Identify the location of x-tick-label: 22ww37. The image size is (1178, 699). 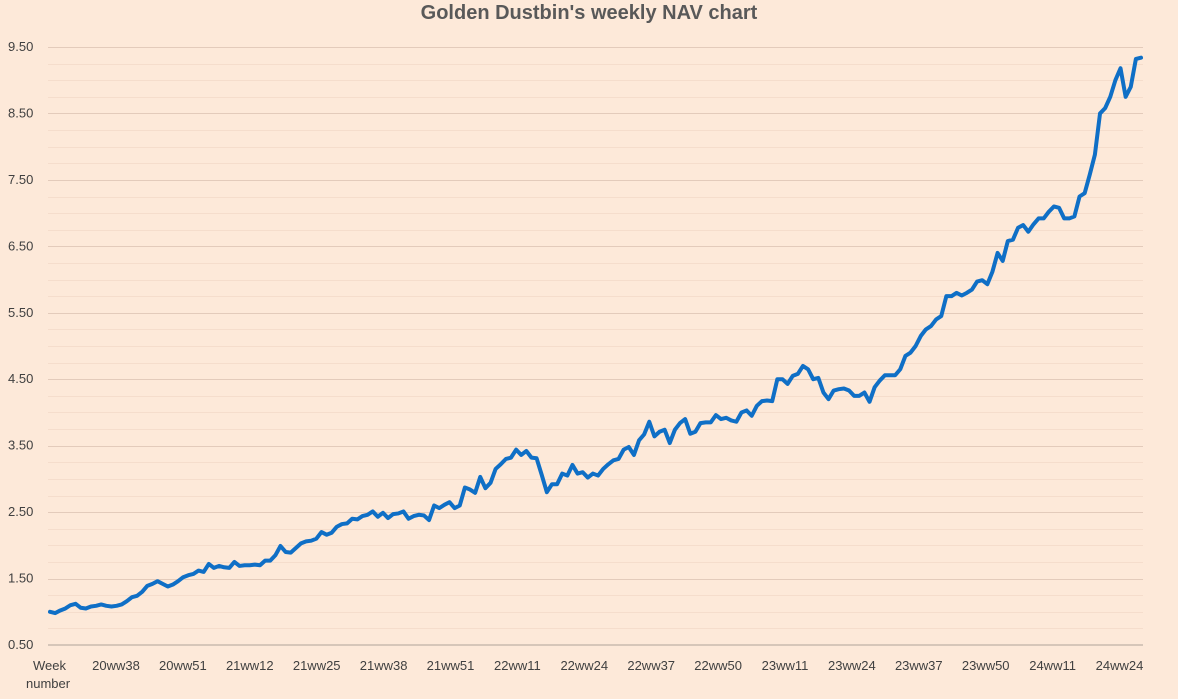
(651, 665).